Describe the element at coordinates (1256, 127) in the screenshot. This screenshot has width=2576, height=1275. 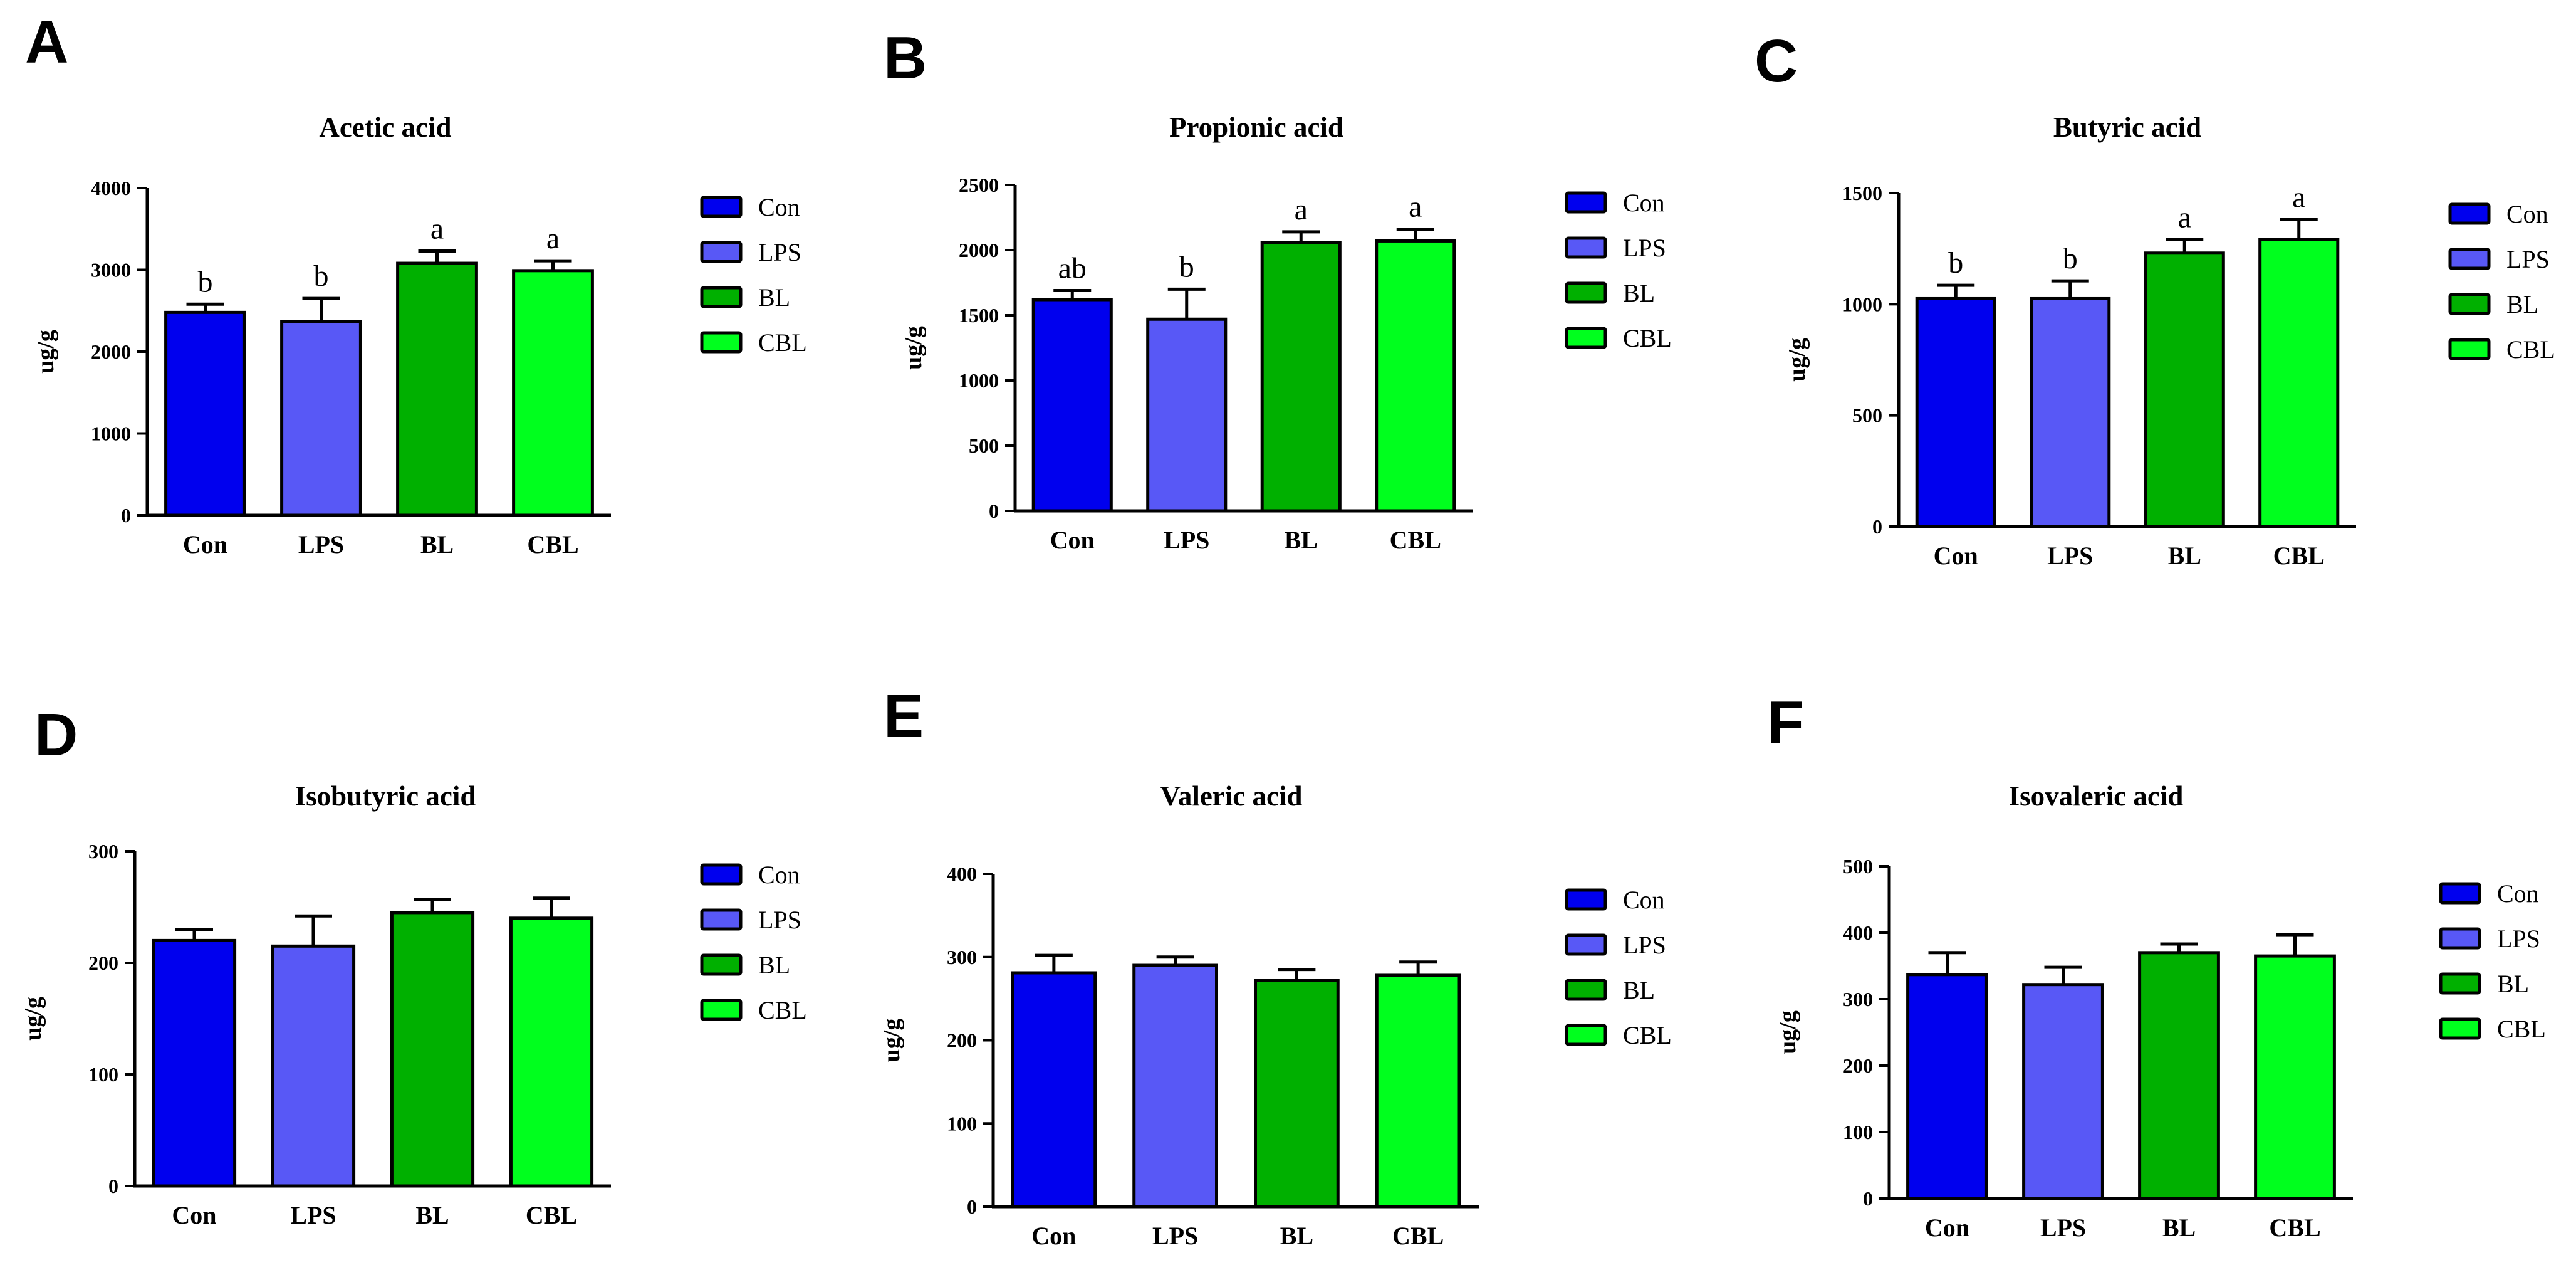
I see `chart-title: Propionic acid` at that location.